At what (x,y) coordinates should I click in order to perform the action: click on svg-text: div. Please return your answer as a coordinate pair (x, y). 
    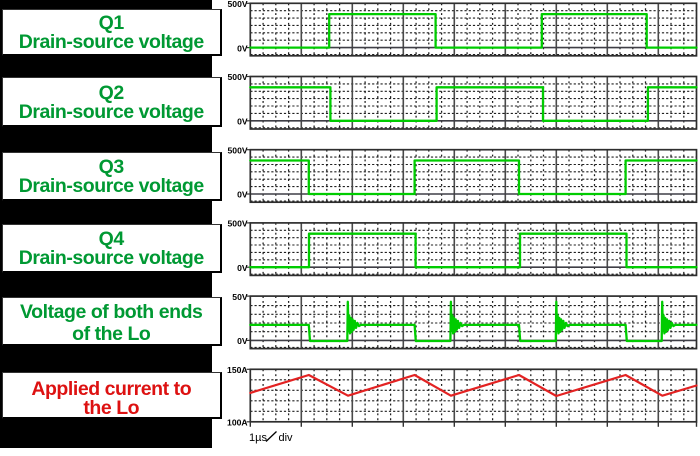
    Looking at the image, I should click on (286, 438).